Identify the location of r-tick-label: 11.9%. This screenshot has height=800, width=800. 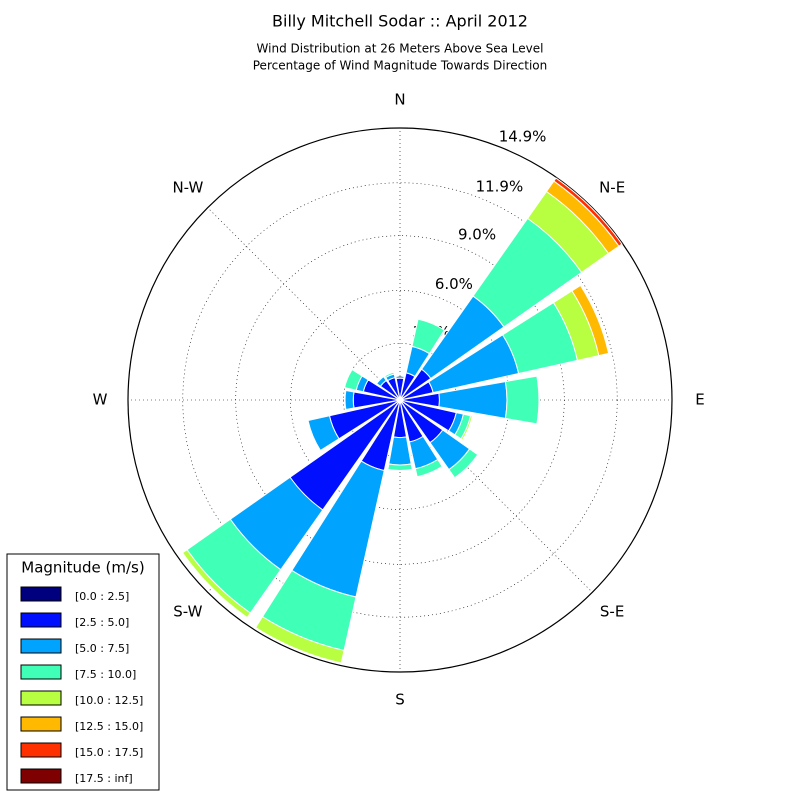
(500, 186).